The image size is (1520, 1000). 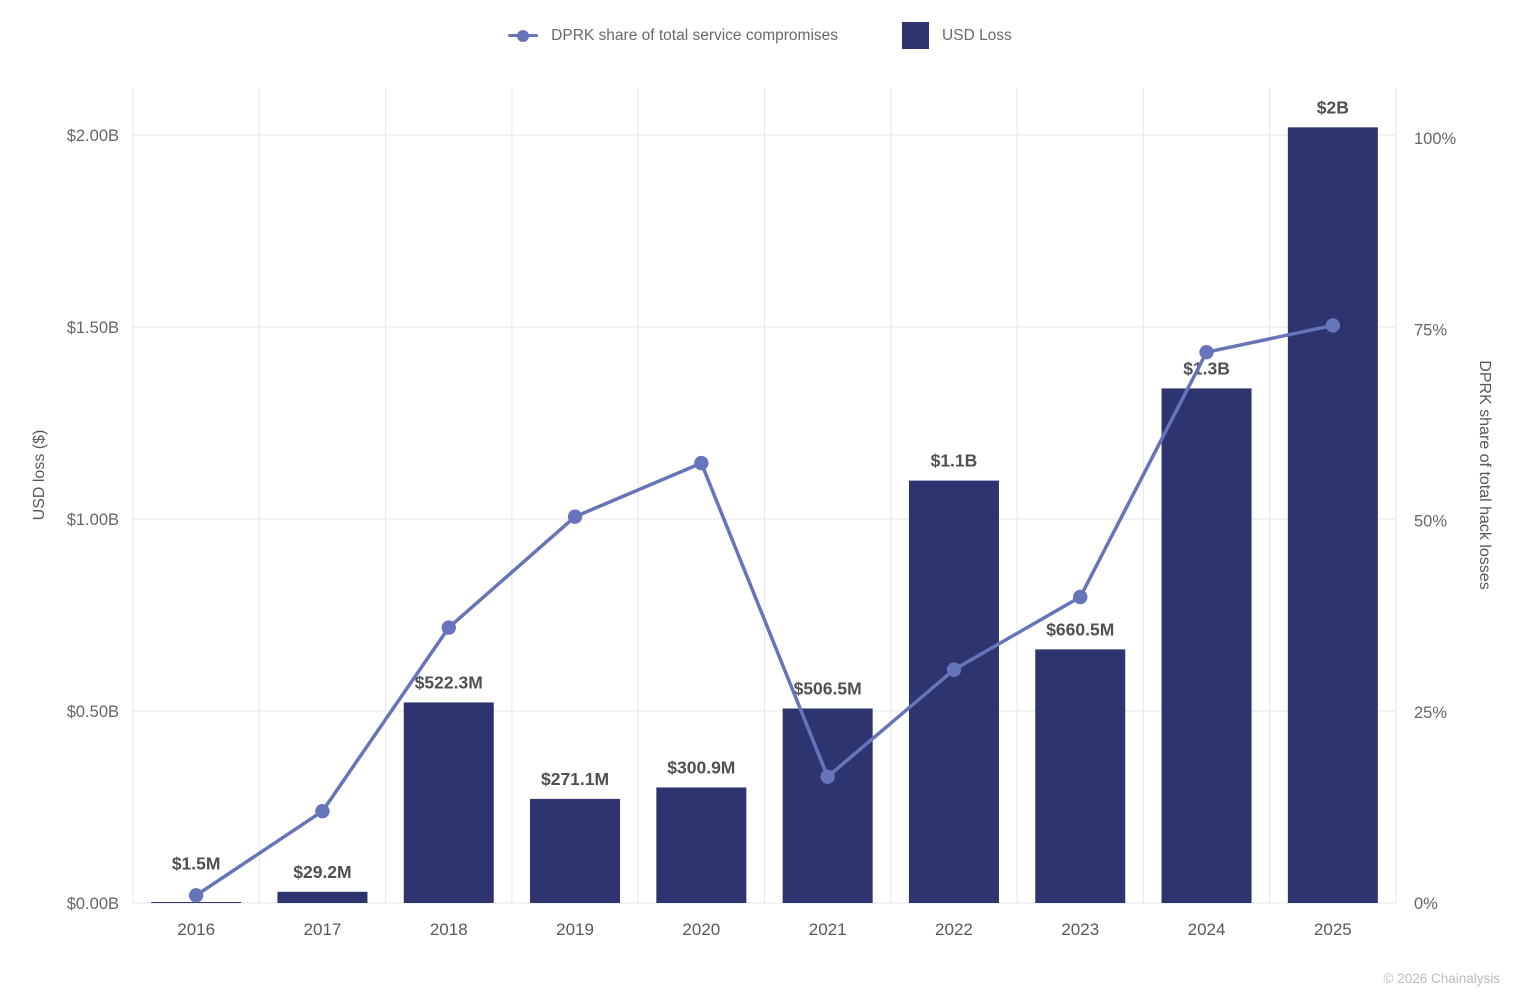 I want to click on right-axis-tick: 25%, so click(x=1430, y=713).